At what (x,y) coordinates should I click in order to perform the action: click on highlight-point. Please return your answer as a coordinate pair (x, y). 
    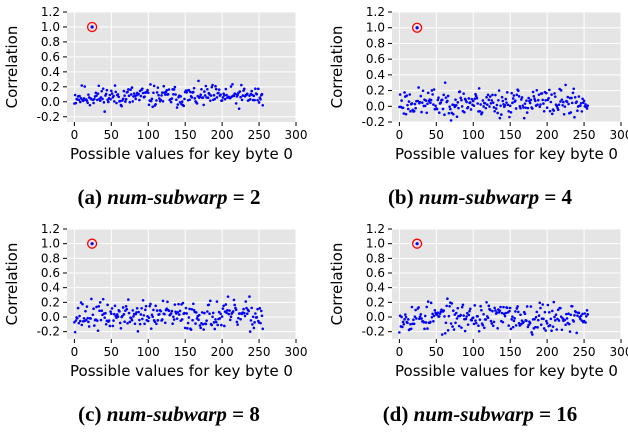
    Looking at the image, I should click on (92, 244).